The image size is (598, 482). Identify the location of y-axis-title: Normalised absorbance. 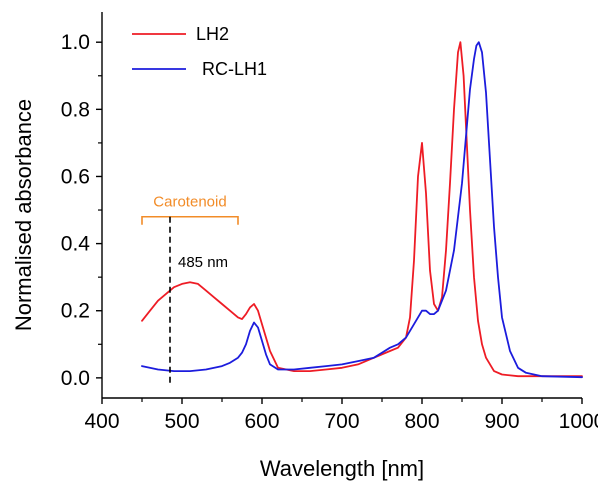
(23, 215).